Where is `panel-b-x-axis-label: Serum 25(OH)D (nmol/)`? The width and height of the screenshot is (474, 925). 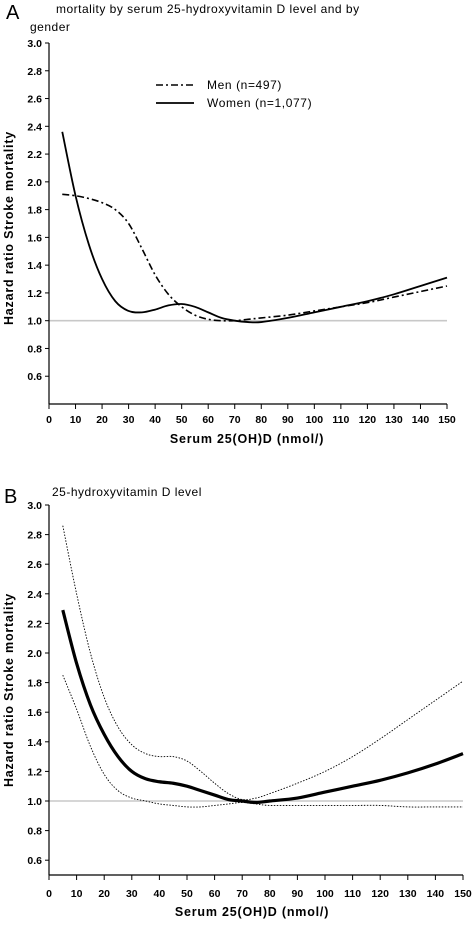
panel-b-x-axis-label: Serum 25(OH)D (nmol/) is located at coordinates (252, 912).